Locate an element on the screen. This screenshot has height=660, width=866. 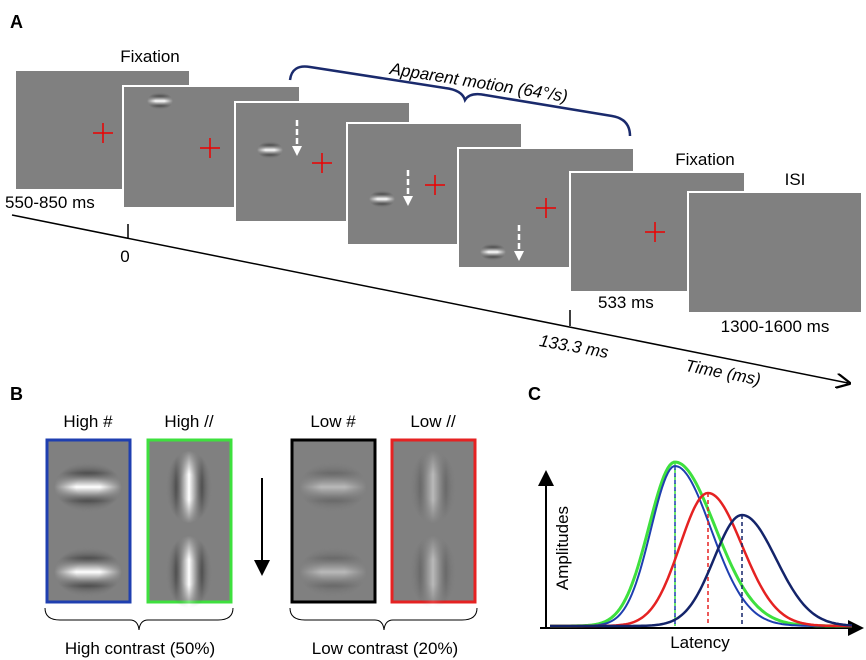
condition-label: Low # is located at coordinates (333, 421).